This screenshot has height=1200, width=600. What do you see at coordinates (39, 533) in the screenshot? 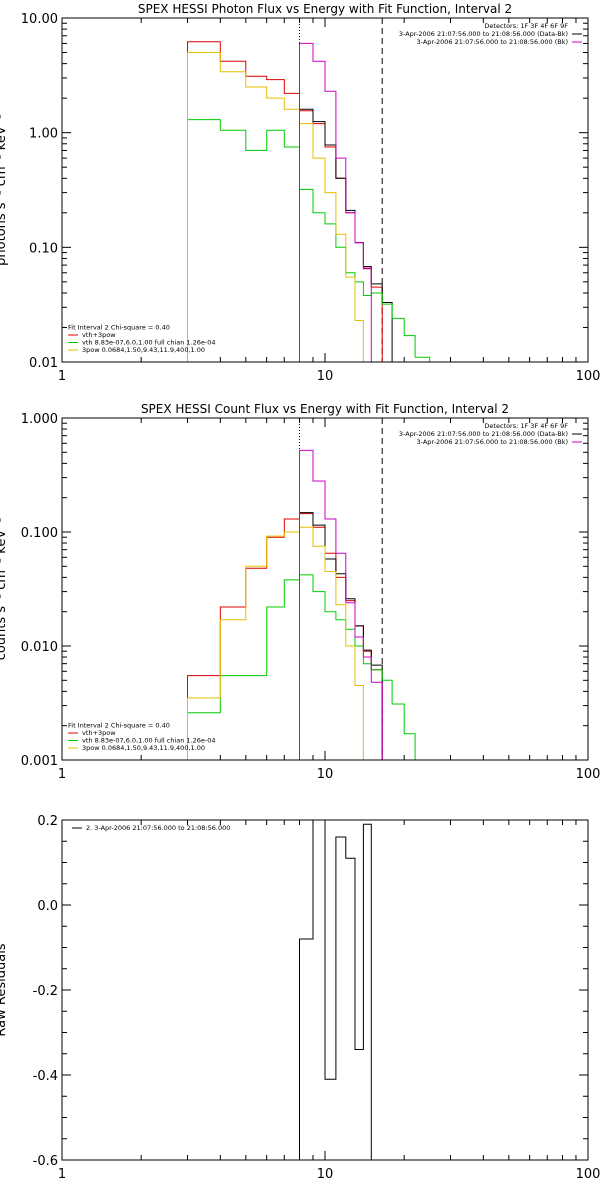
I see `y-tick-label: 0.100` at bounding box center [39, 533].